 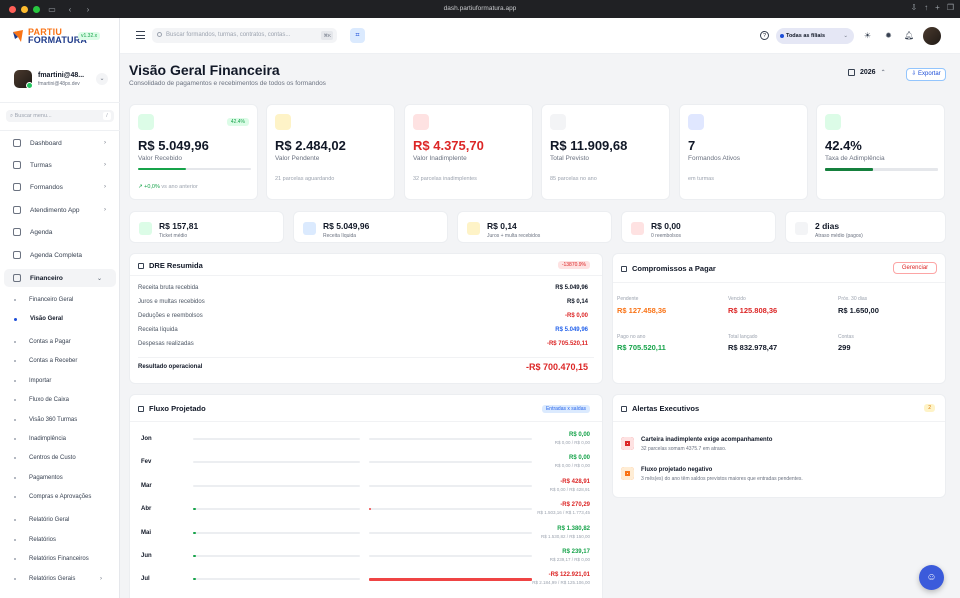 I want to click on sidebar-subitem-relatorios-financeiros: Relatórios Financeiros, so click(x=60, y=559).